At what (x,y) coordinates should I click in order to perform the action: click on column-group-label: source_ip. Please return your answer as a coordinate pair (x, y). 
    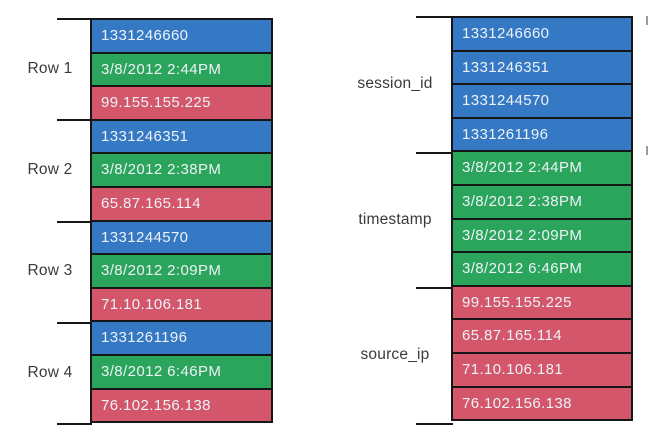
    Looking at the image, I should click on (395, 355).